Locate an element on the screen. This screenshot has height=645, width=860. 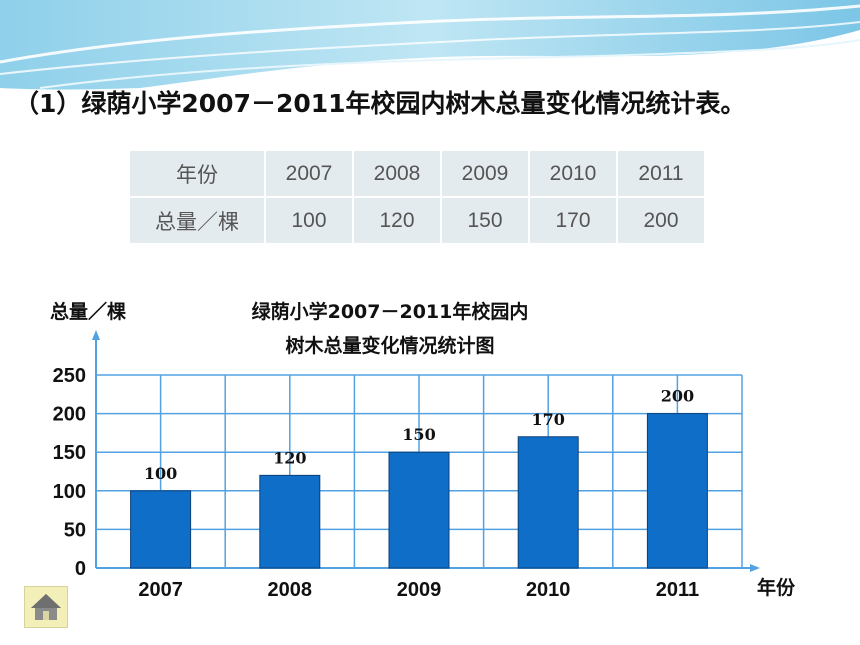
page-heading: （1）绿荫小学2007－2011年校园内树木总量变化情况统计表。 is located at coordinates (380, 103).